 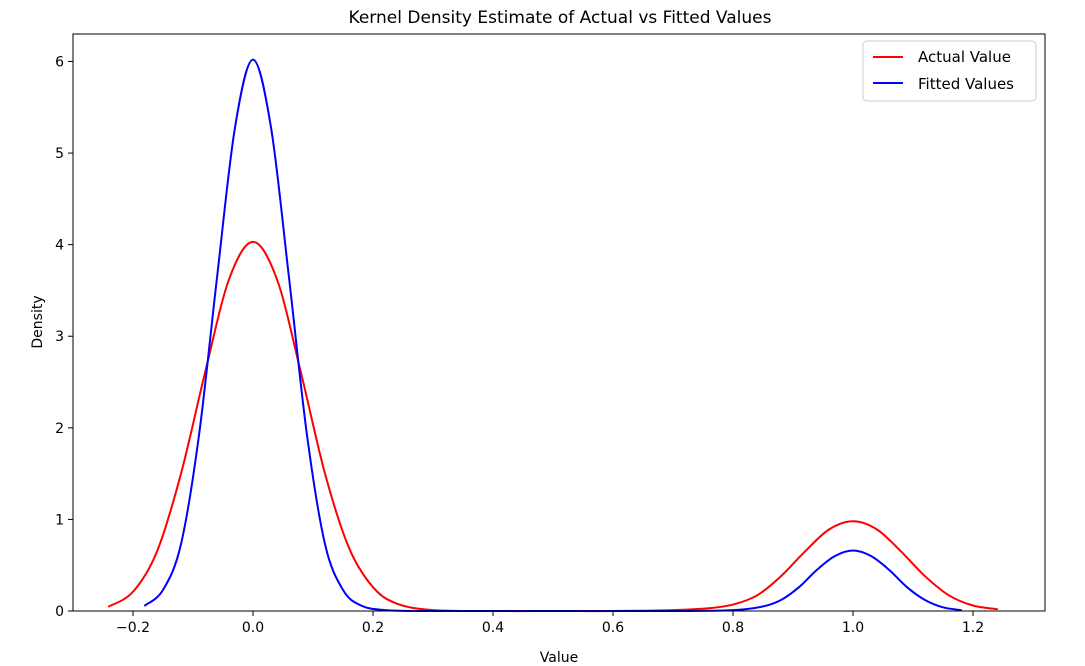 What do you see at coordinates (59, 62) in the screenshot?
I see `y-tick-label: 6` at bounding box center [59, 62].